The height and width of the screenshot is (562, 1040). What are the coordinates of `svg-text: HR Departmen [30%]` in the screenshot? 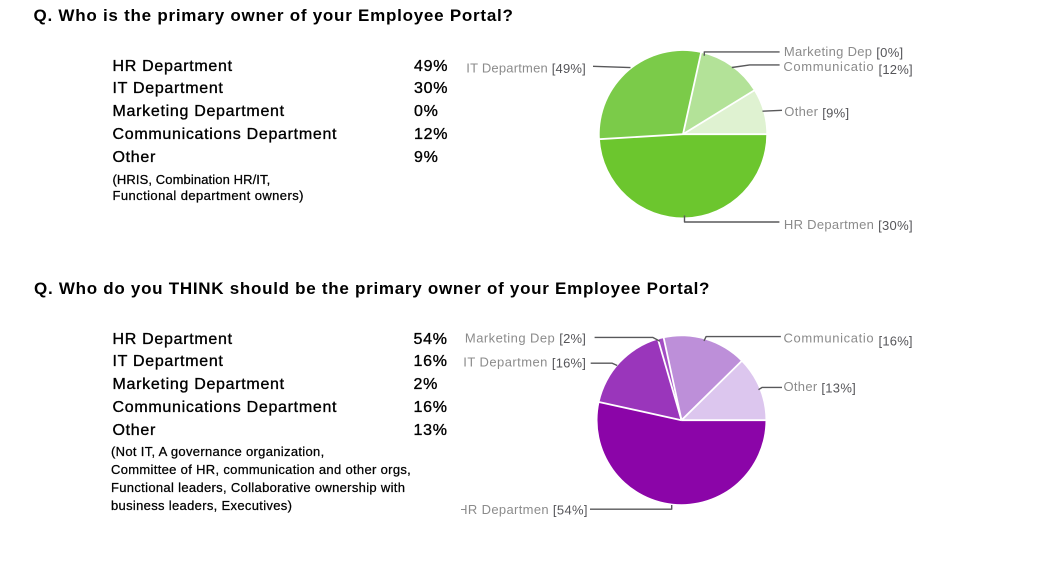 It's located at (848, 225).